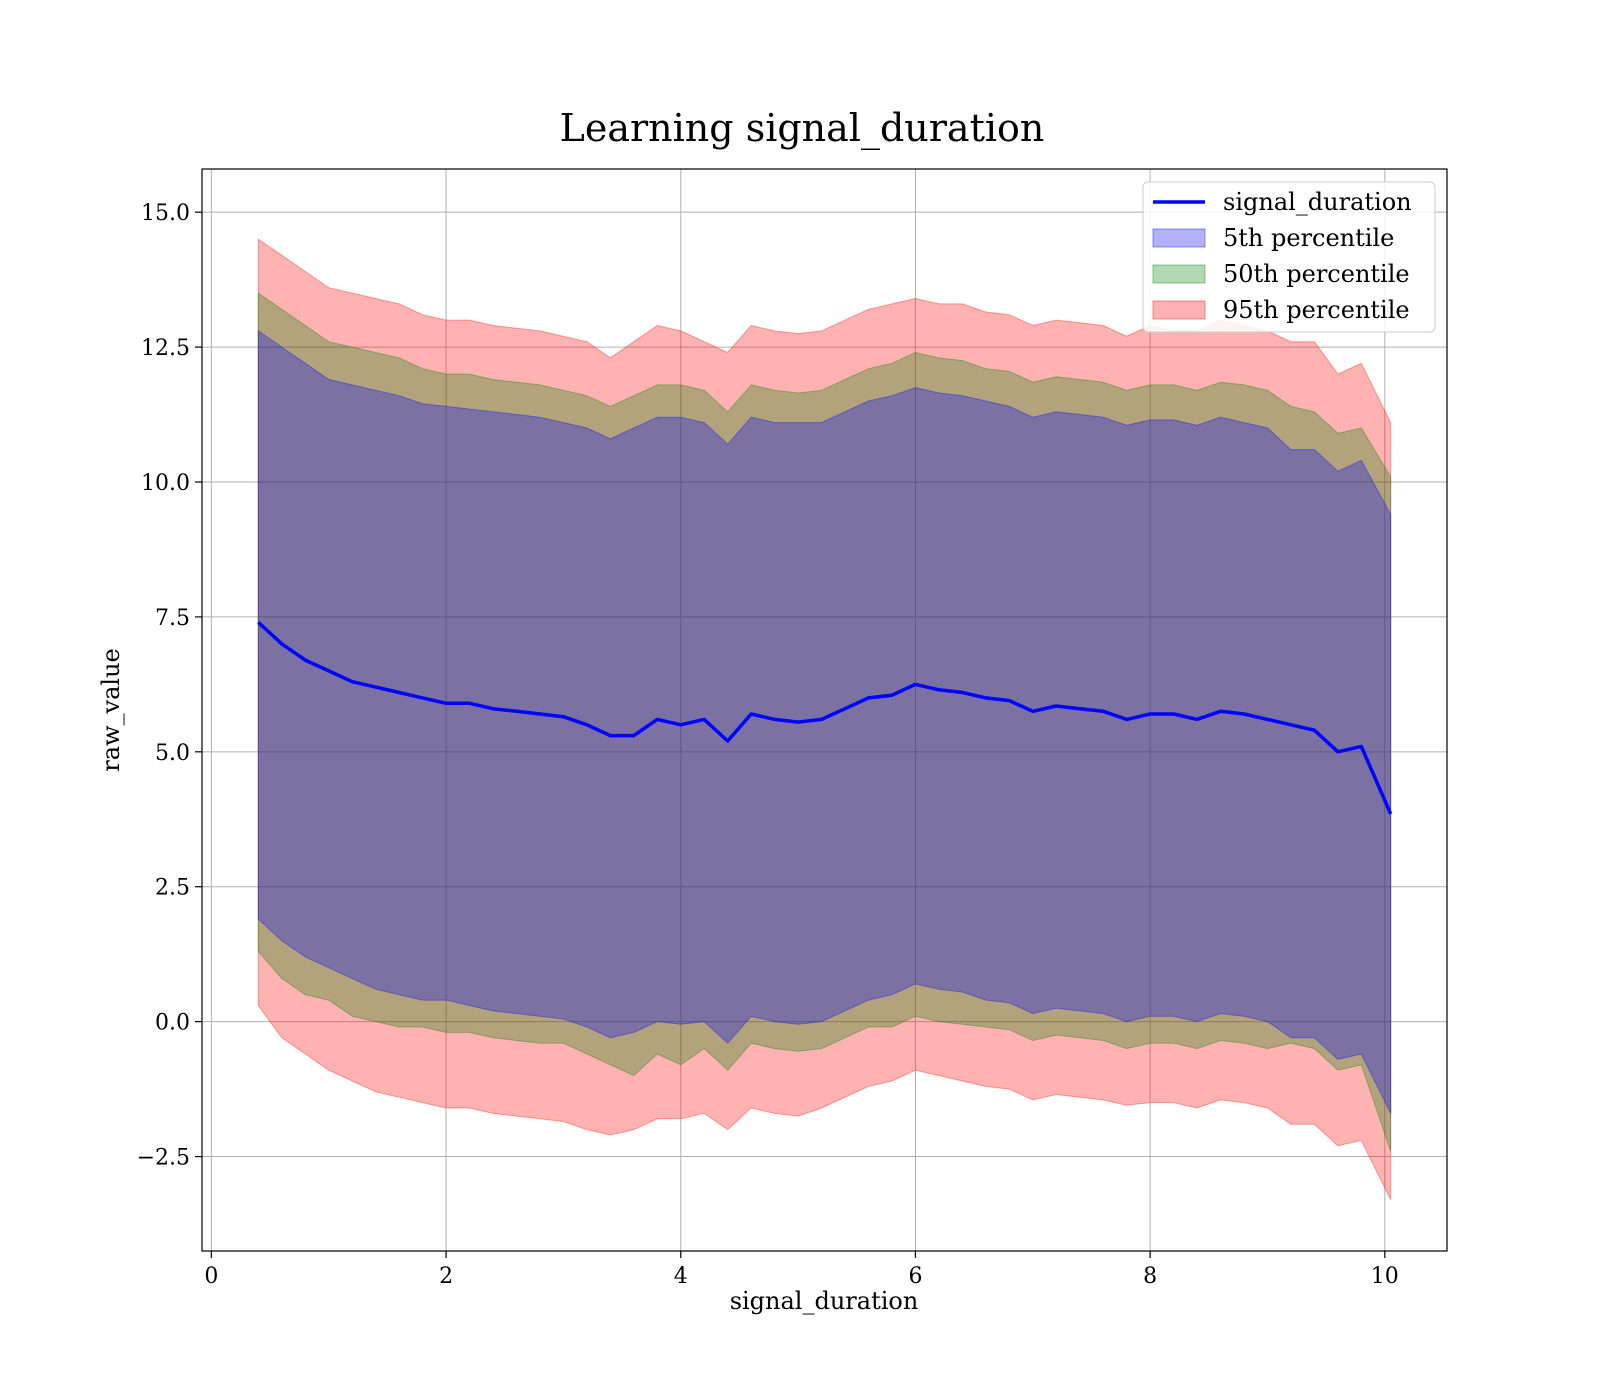 This screenshot has height=1400, width=1600. What do you see at coordinates (163, 1158) in the screenshot?
I see `y-tick-label: −2.5` at bounding box center [163, 1158].